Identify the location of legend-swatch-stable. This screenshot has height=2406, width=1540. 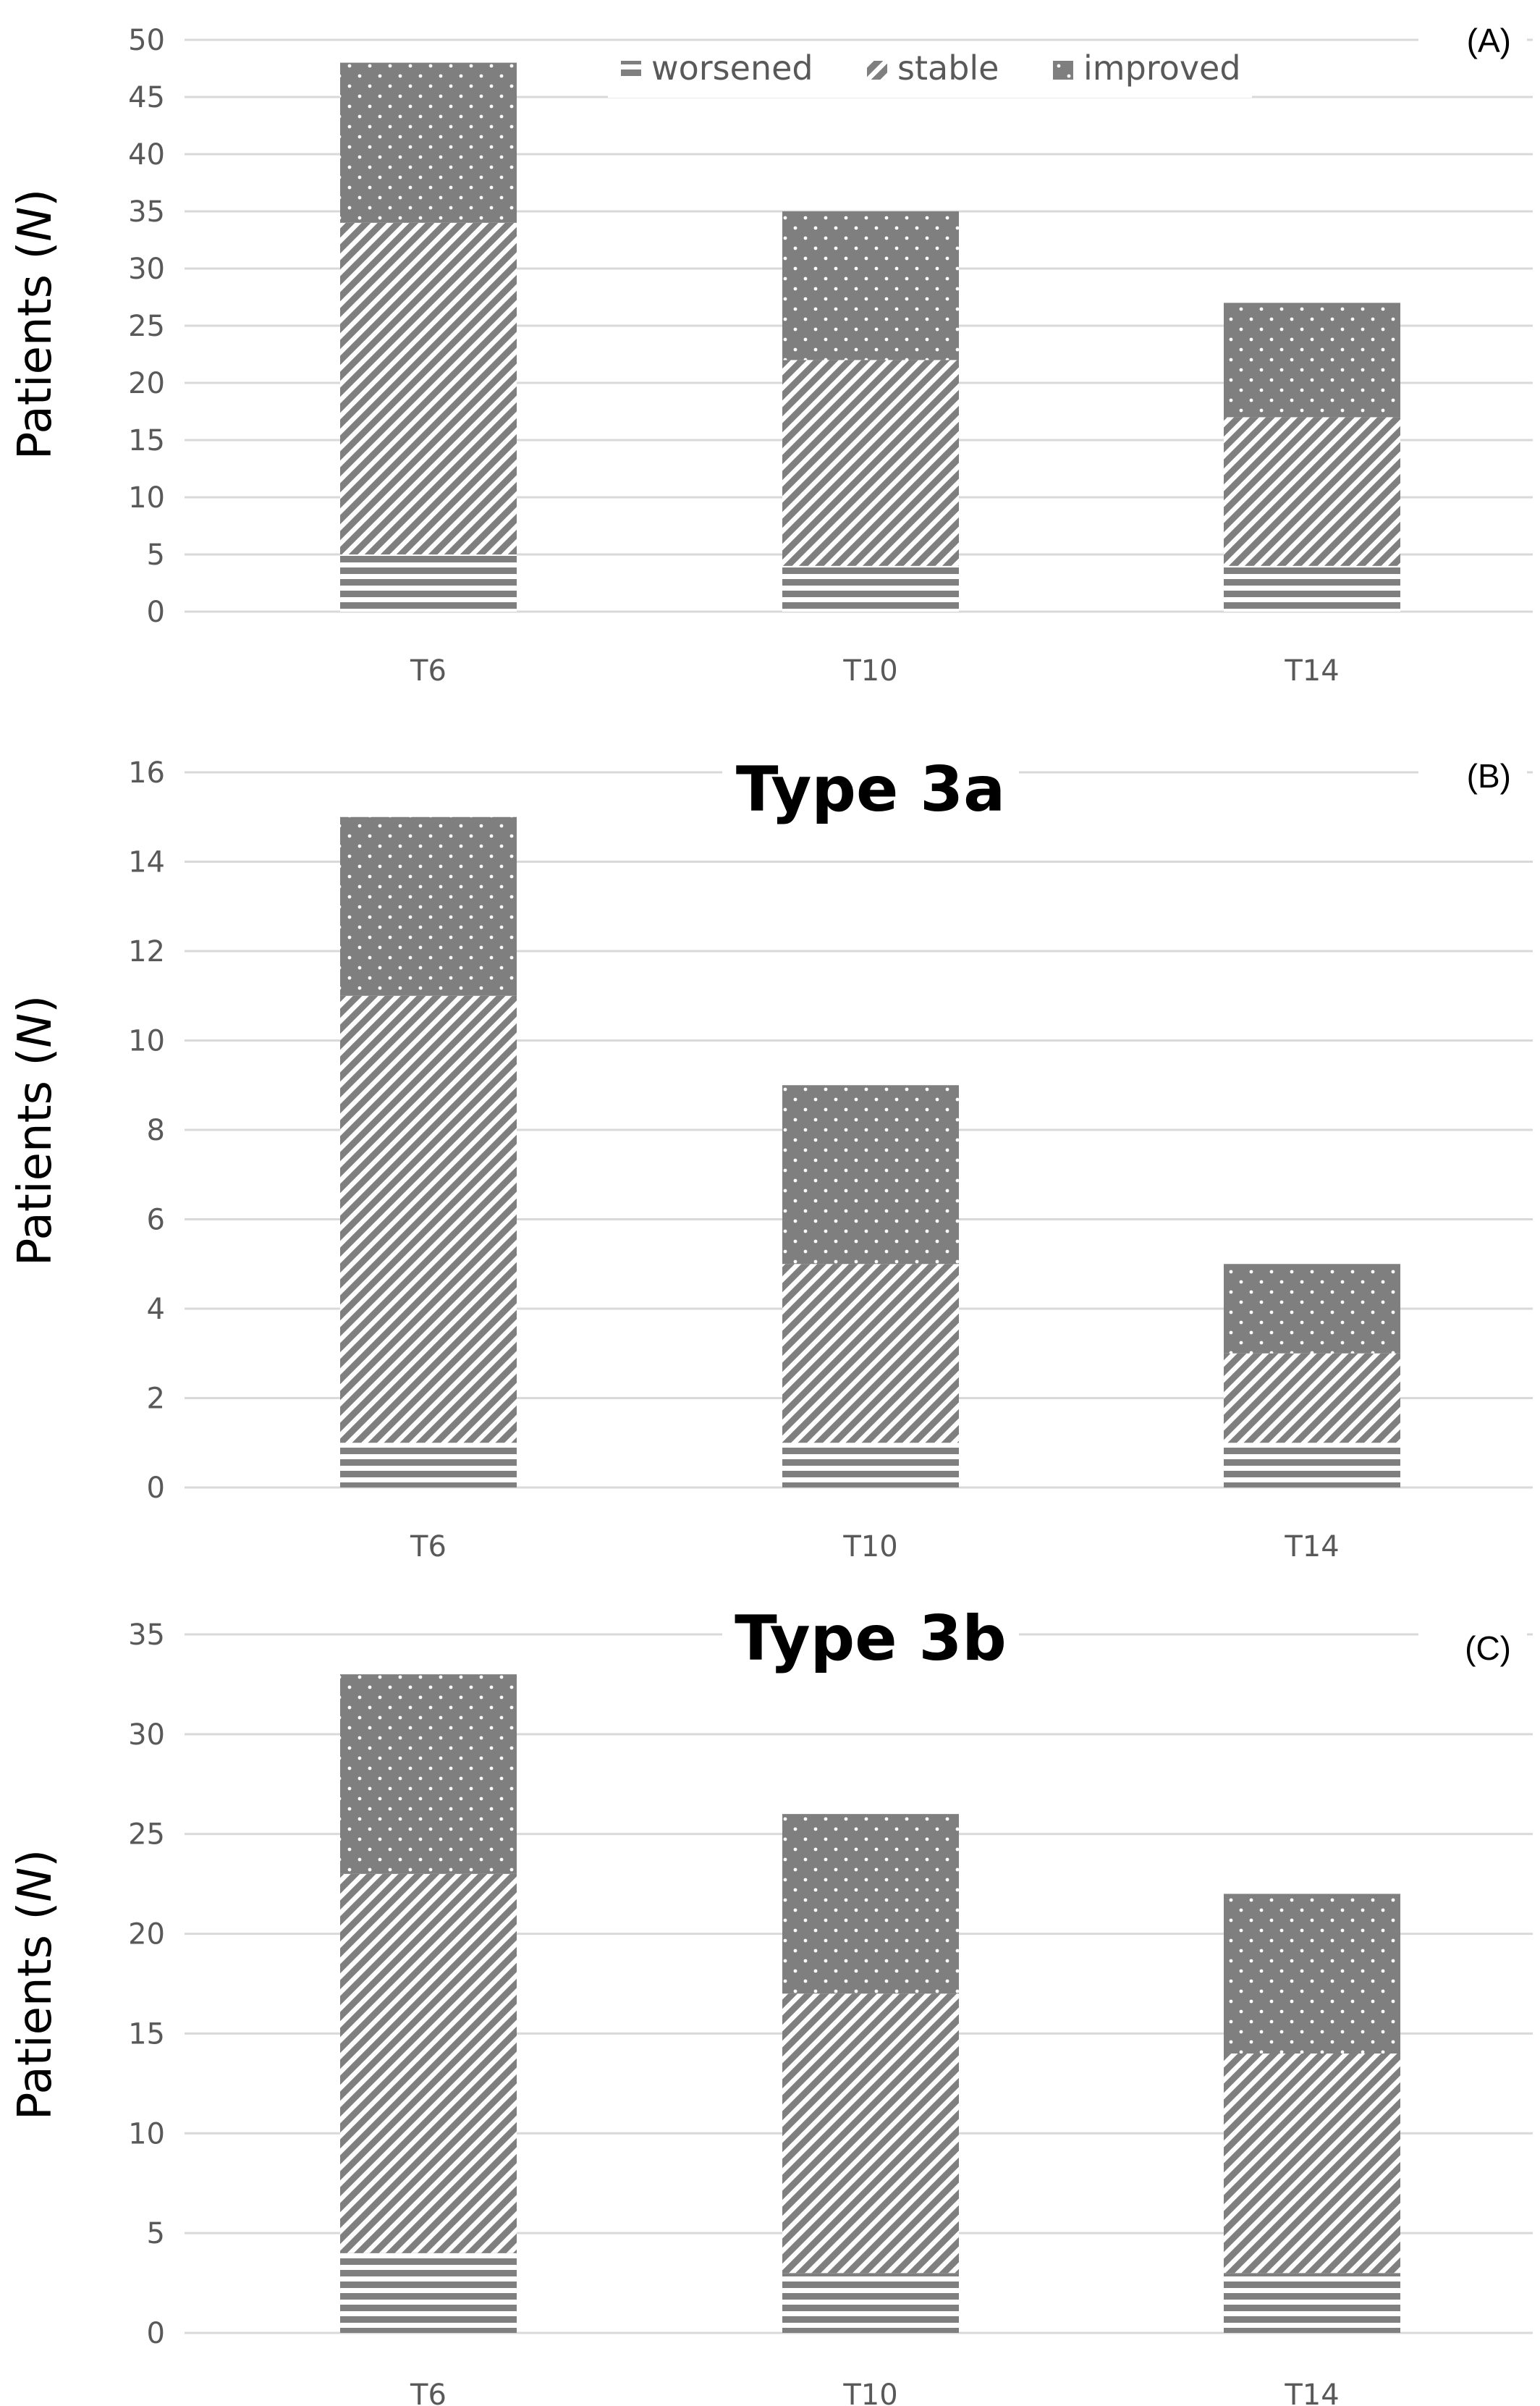
(877, 70).